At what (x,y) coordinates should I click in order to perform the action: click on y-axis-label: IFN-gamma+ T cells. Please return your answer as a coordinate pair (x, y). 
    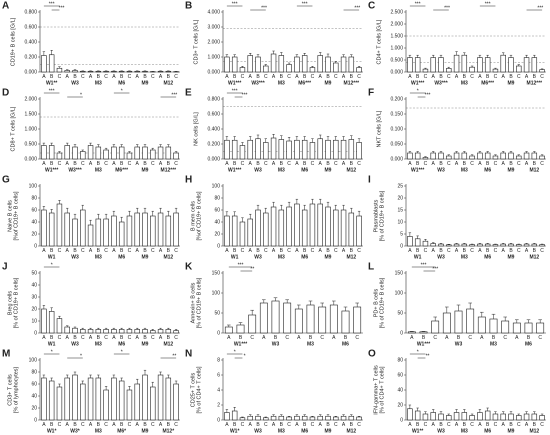
    Looking at the image, I should click on (376, 390).